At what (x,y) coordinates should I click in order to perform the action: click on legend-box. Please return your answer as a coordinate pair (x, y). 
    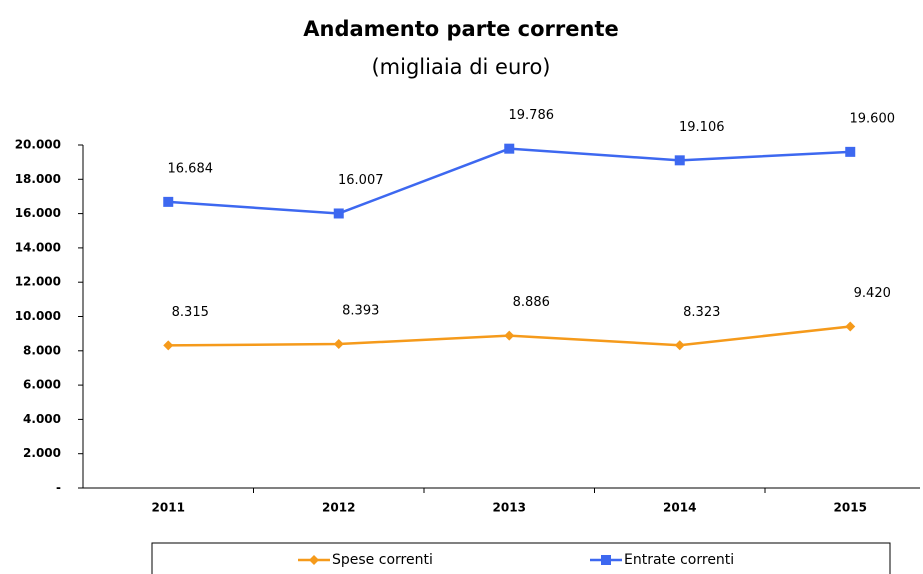
    Looking at the image, I should click on (521, 558).